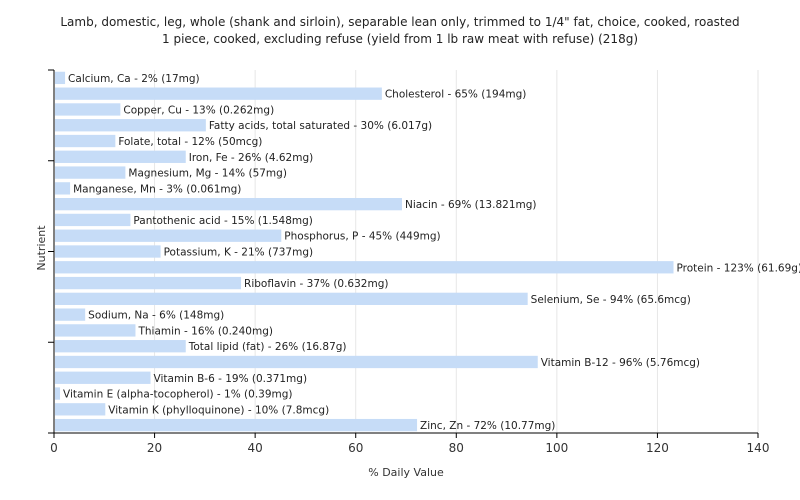 The image size is (800, 500). What do you see at coordinates (620, 363) in the screenshot?
I see `bar-label: Vitamin B-12 - 96% (5.76mcg)` at bounding box center [620, 363].